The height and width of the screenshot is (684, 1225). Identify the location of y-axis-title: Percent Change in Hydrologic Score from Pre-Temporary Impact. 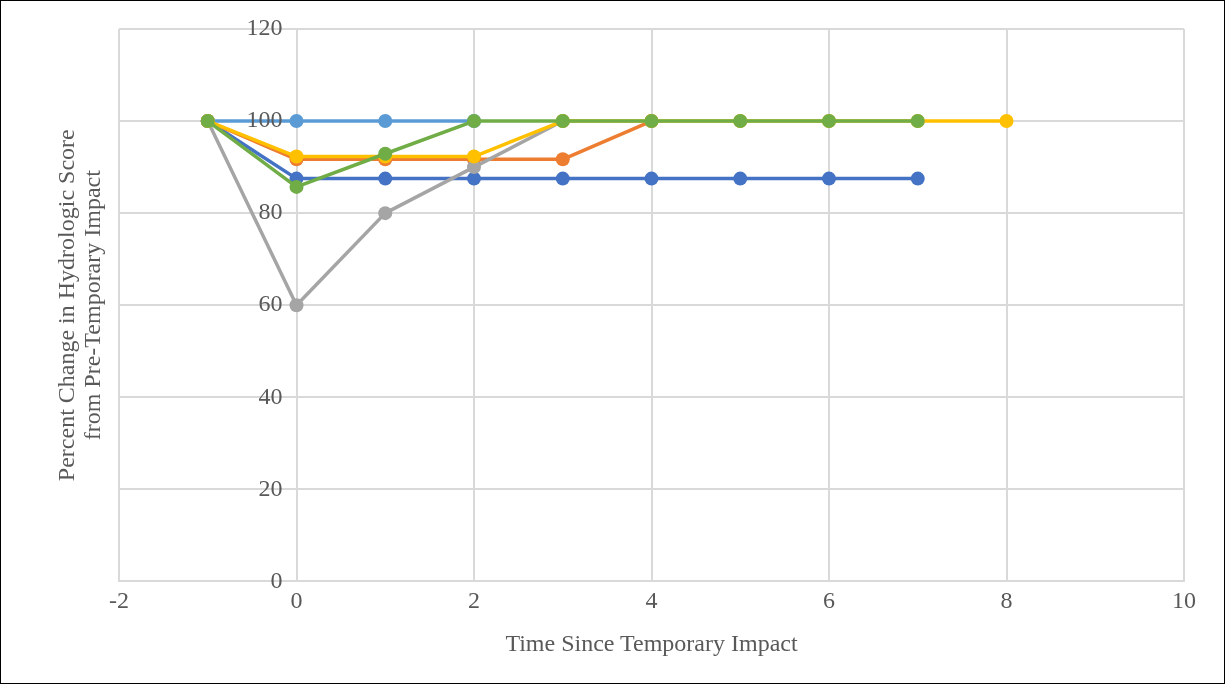
(79, 305).